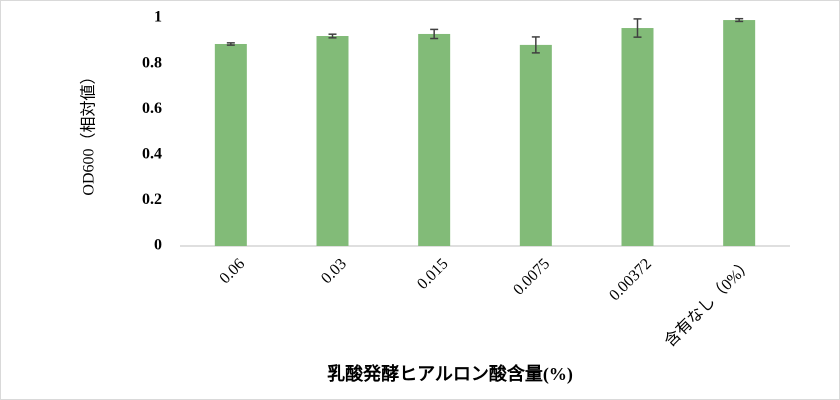 This screenshot has width=840, height=400. What do you see at coordinates (152, 153) in the screenshot?
I see `y-tick-label: 0.4` at bounding box center [152, 153].